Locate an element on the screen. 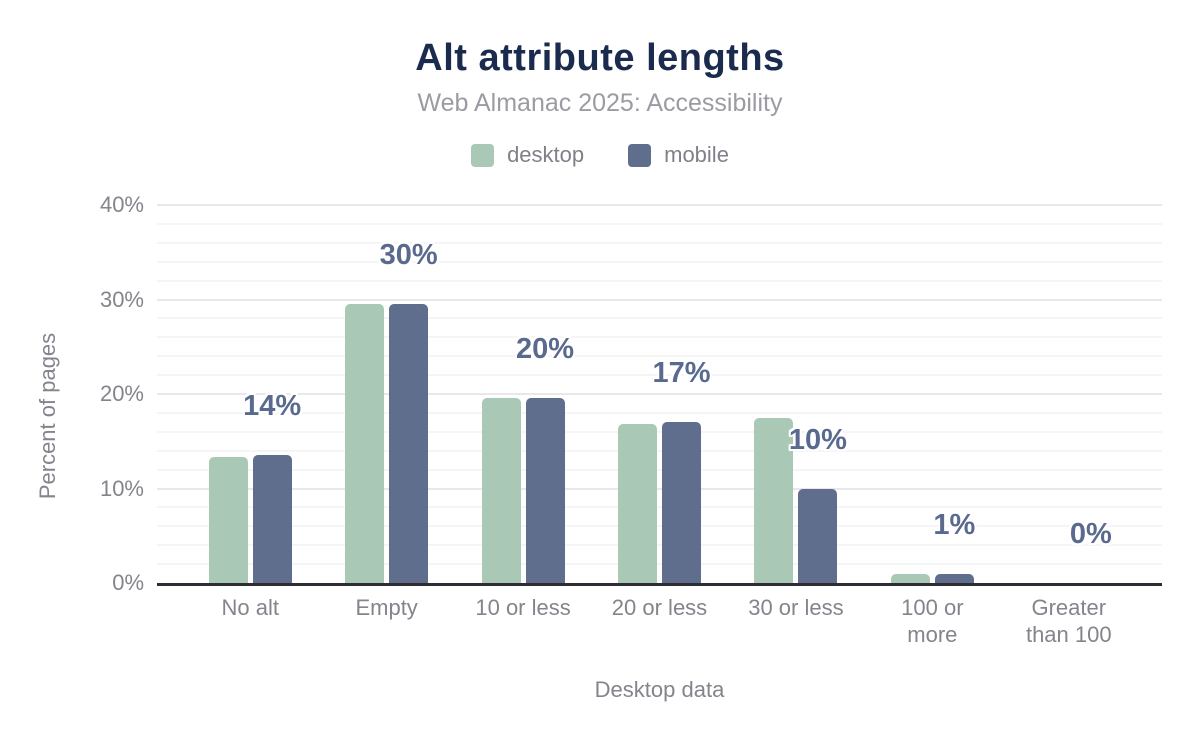 The image size is (1200, 742). bar-value-label-empty: 30% is located at coordinates (408, 255).